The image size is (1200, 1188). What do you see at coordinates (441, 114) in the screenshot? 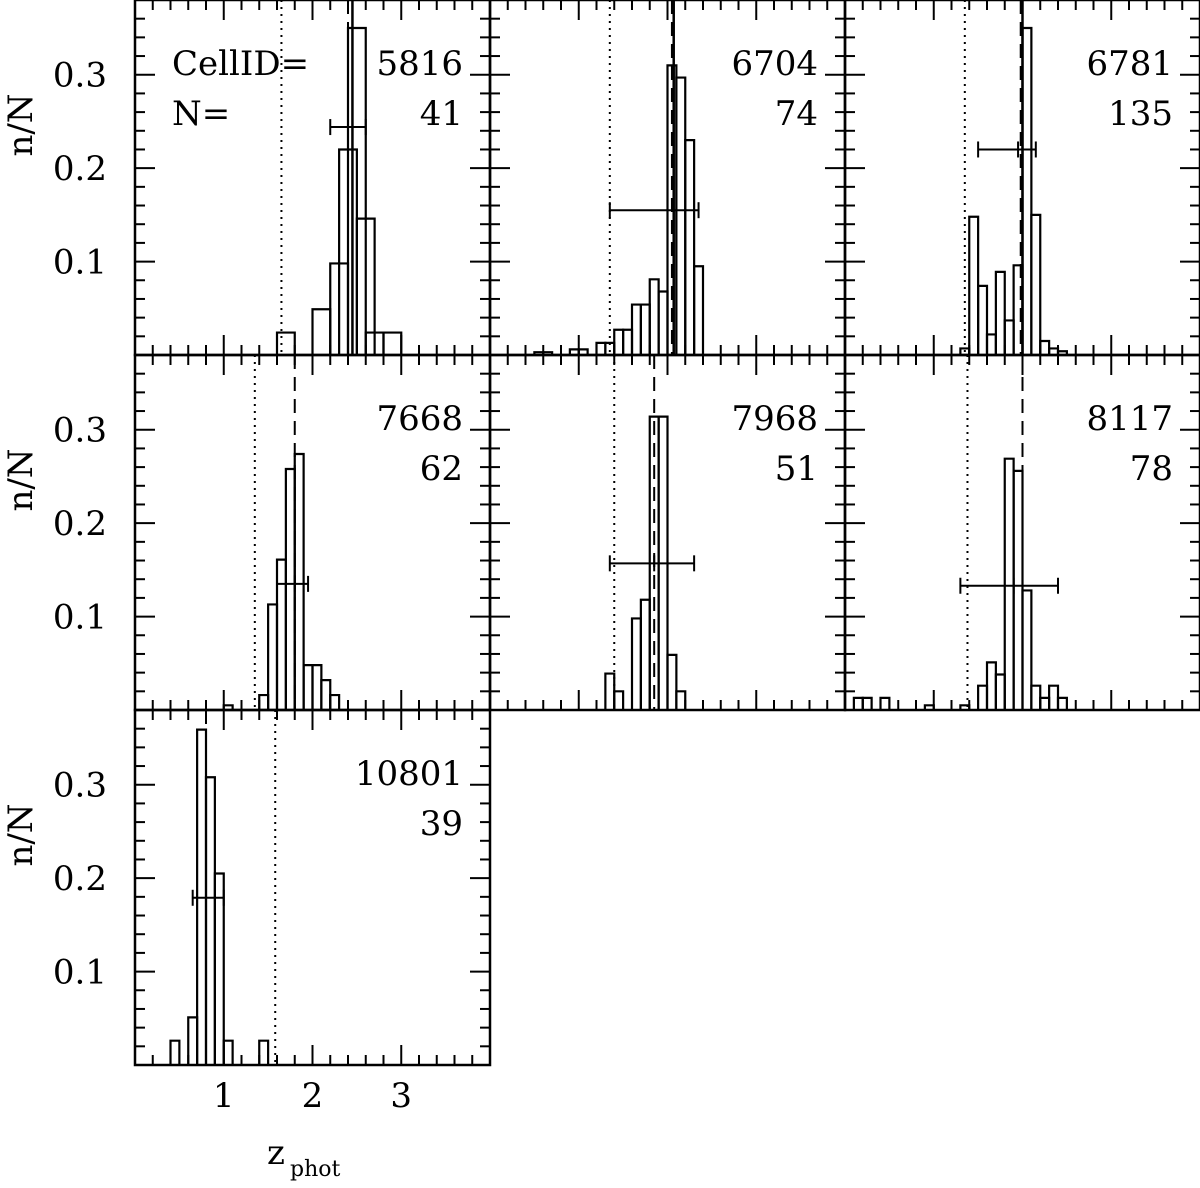
I see `n-count-label: 41` at bounding box center [441, 114].